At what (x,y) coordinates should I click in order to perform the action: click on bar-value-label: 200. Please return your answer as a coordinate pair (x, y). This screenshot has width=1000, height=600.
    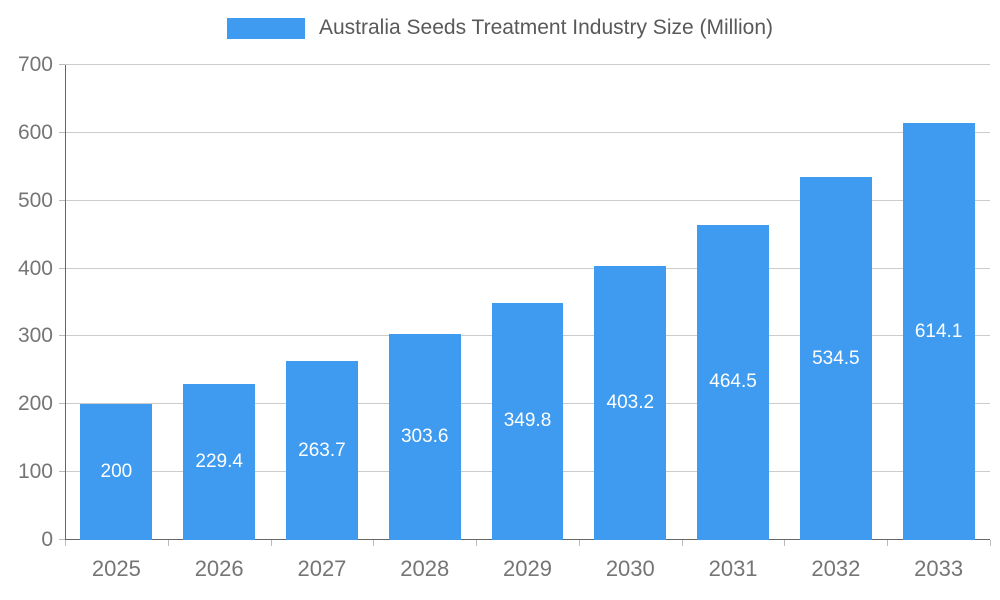
    Looking at the image, I should click on (116, 472).